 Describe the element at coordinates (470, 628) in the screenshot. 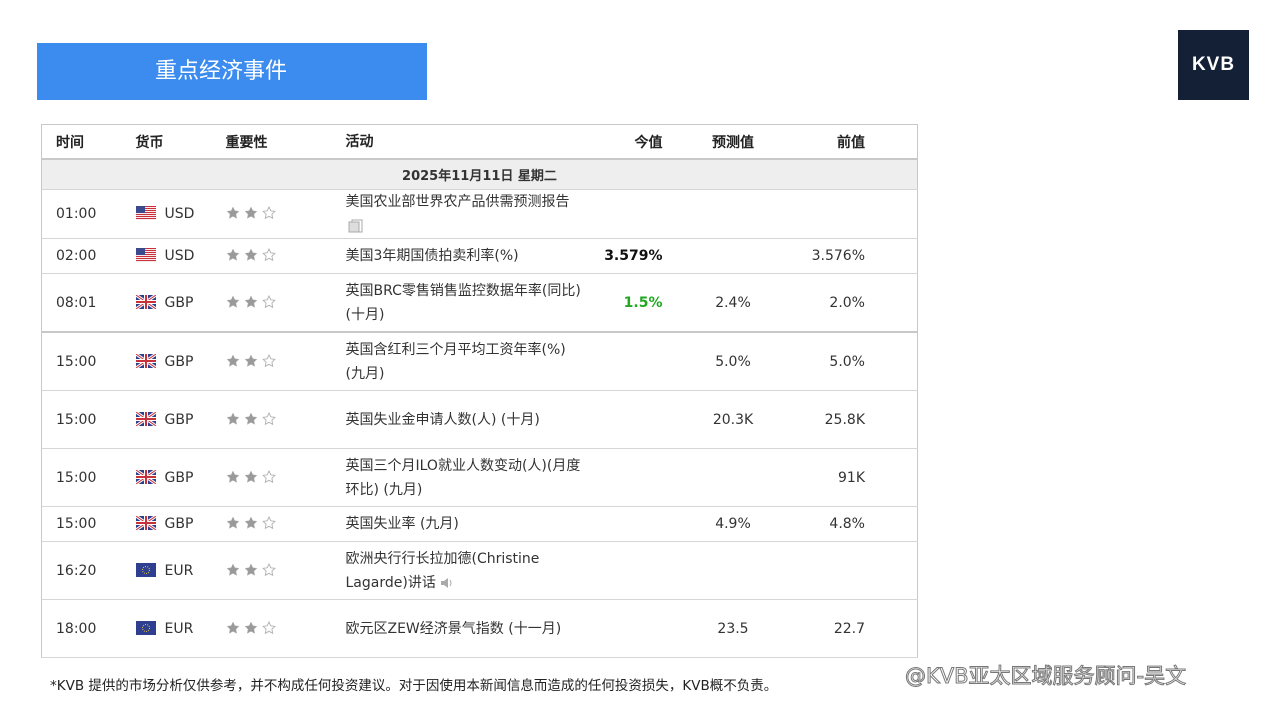

I see `event-cell: 欧元区ZEW经济景气指数 (十一月)` at that location.